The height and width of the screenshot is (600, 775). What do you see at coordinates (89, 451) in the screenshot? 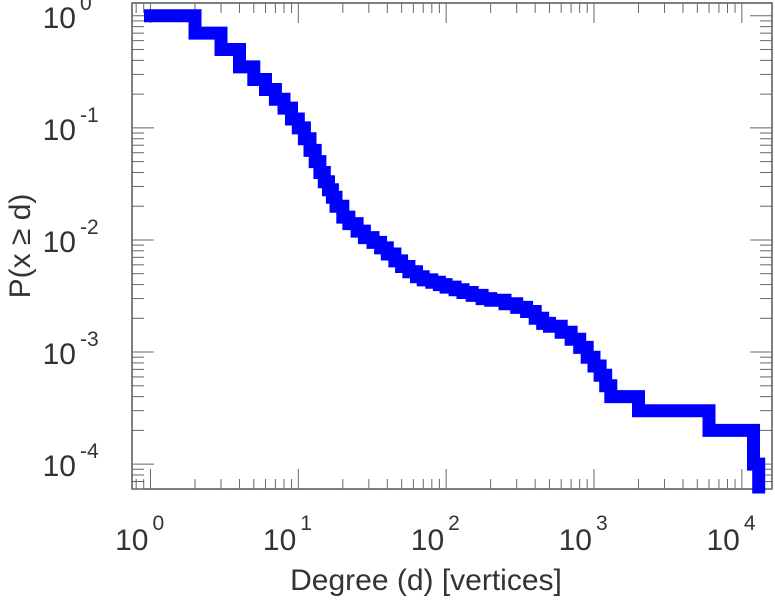
I see `y-tick-exponent: -4` at bounding box center [89, 451].